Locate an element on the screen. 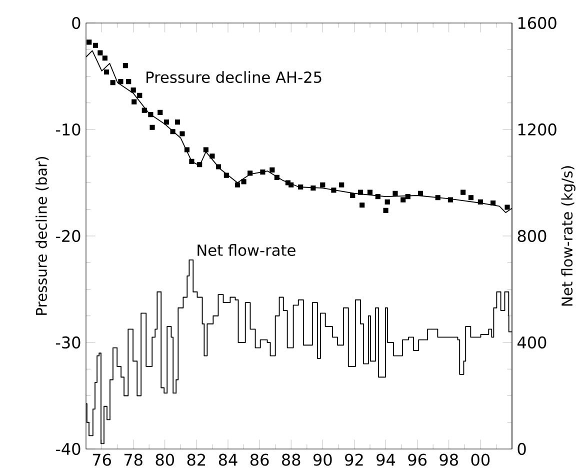  y-tick-label: -10 is located at coordinates (68, 129).